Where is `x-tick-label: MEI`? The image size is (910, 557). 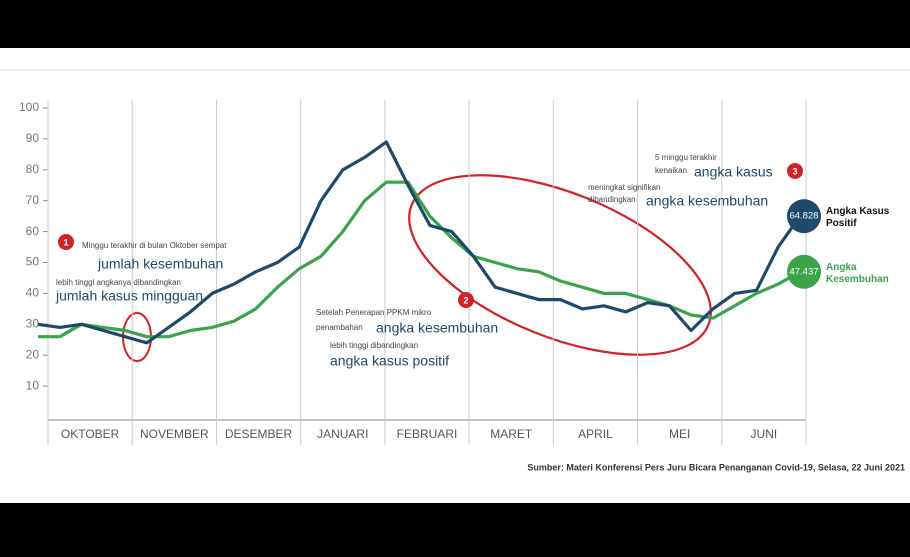
x-tick-label: MEI is located at coordinates (679, 434).